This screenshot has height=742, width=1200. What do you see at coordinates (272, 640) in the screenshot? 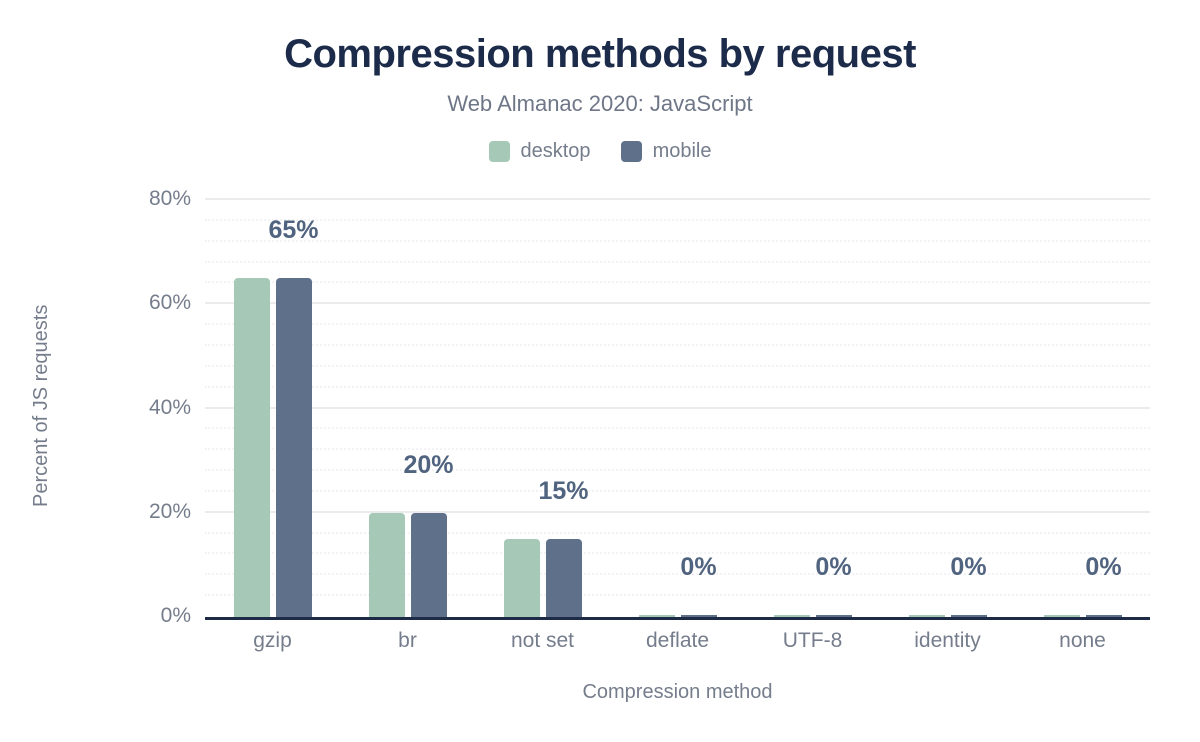
I see `x-tick-label-gzip: gzip` at bounding box center [272, 640].